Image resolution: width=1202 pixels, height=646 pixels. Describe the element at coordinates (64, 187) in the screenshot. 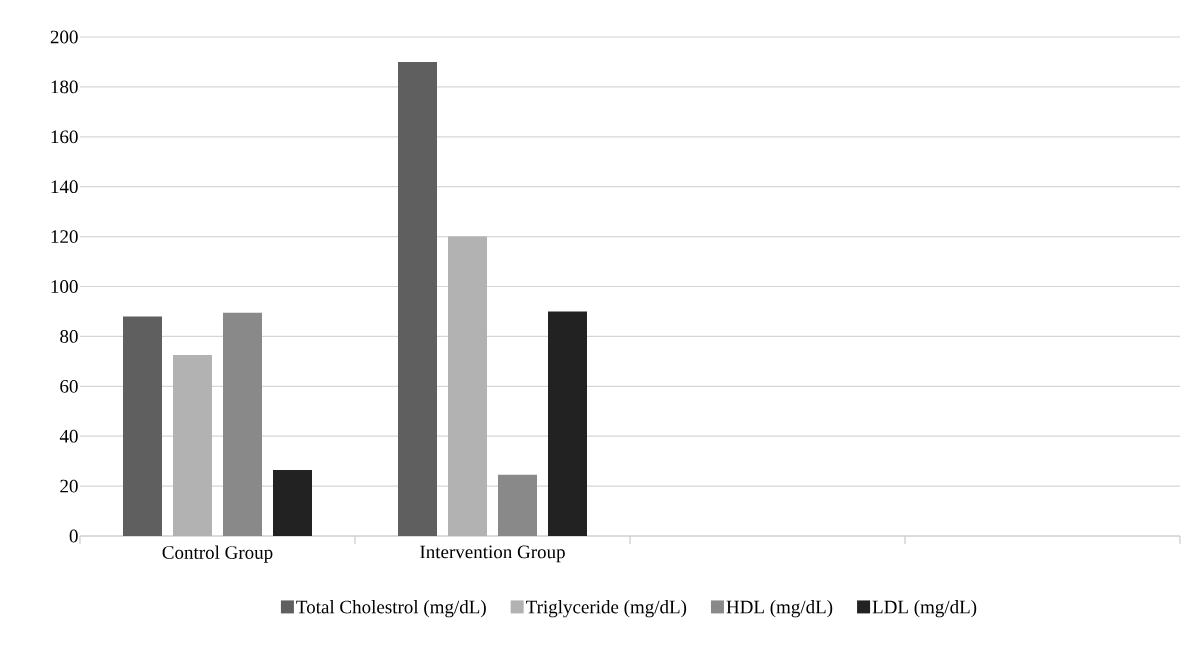

I see `y-tick-label: 140` at that location.